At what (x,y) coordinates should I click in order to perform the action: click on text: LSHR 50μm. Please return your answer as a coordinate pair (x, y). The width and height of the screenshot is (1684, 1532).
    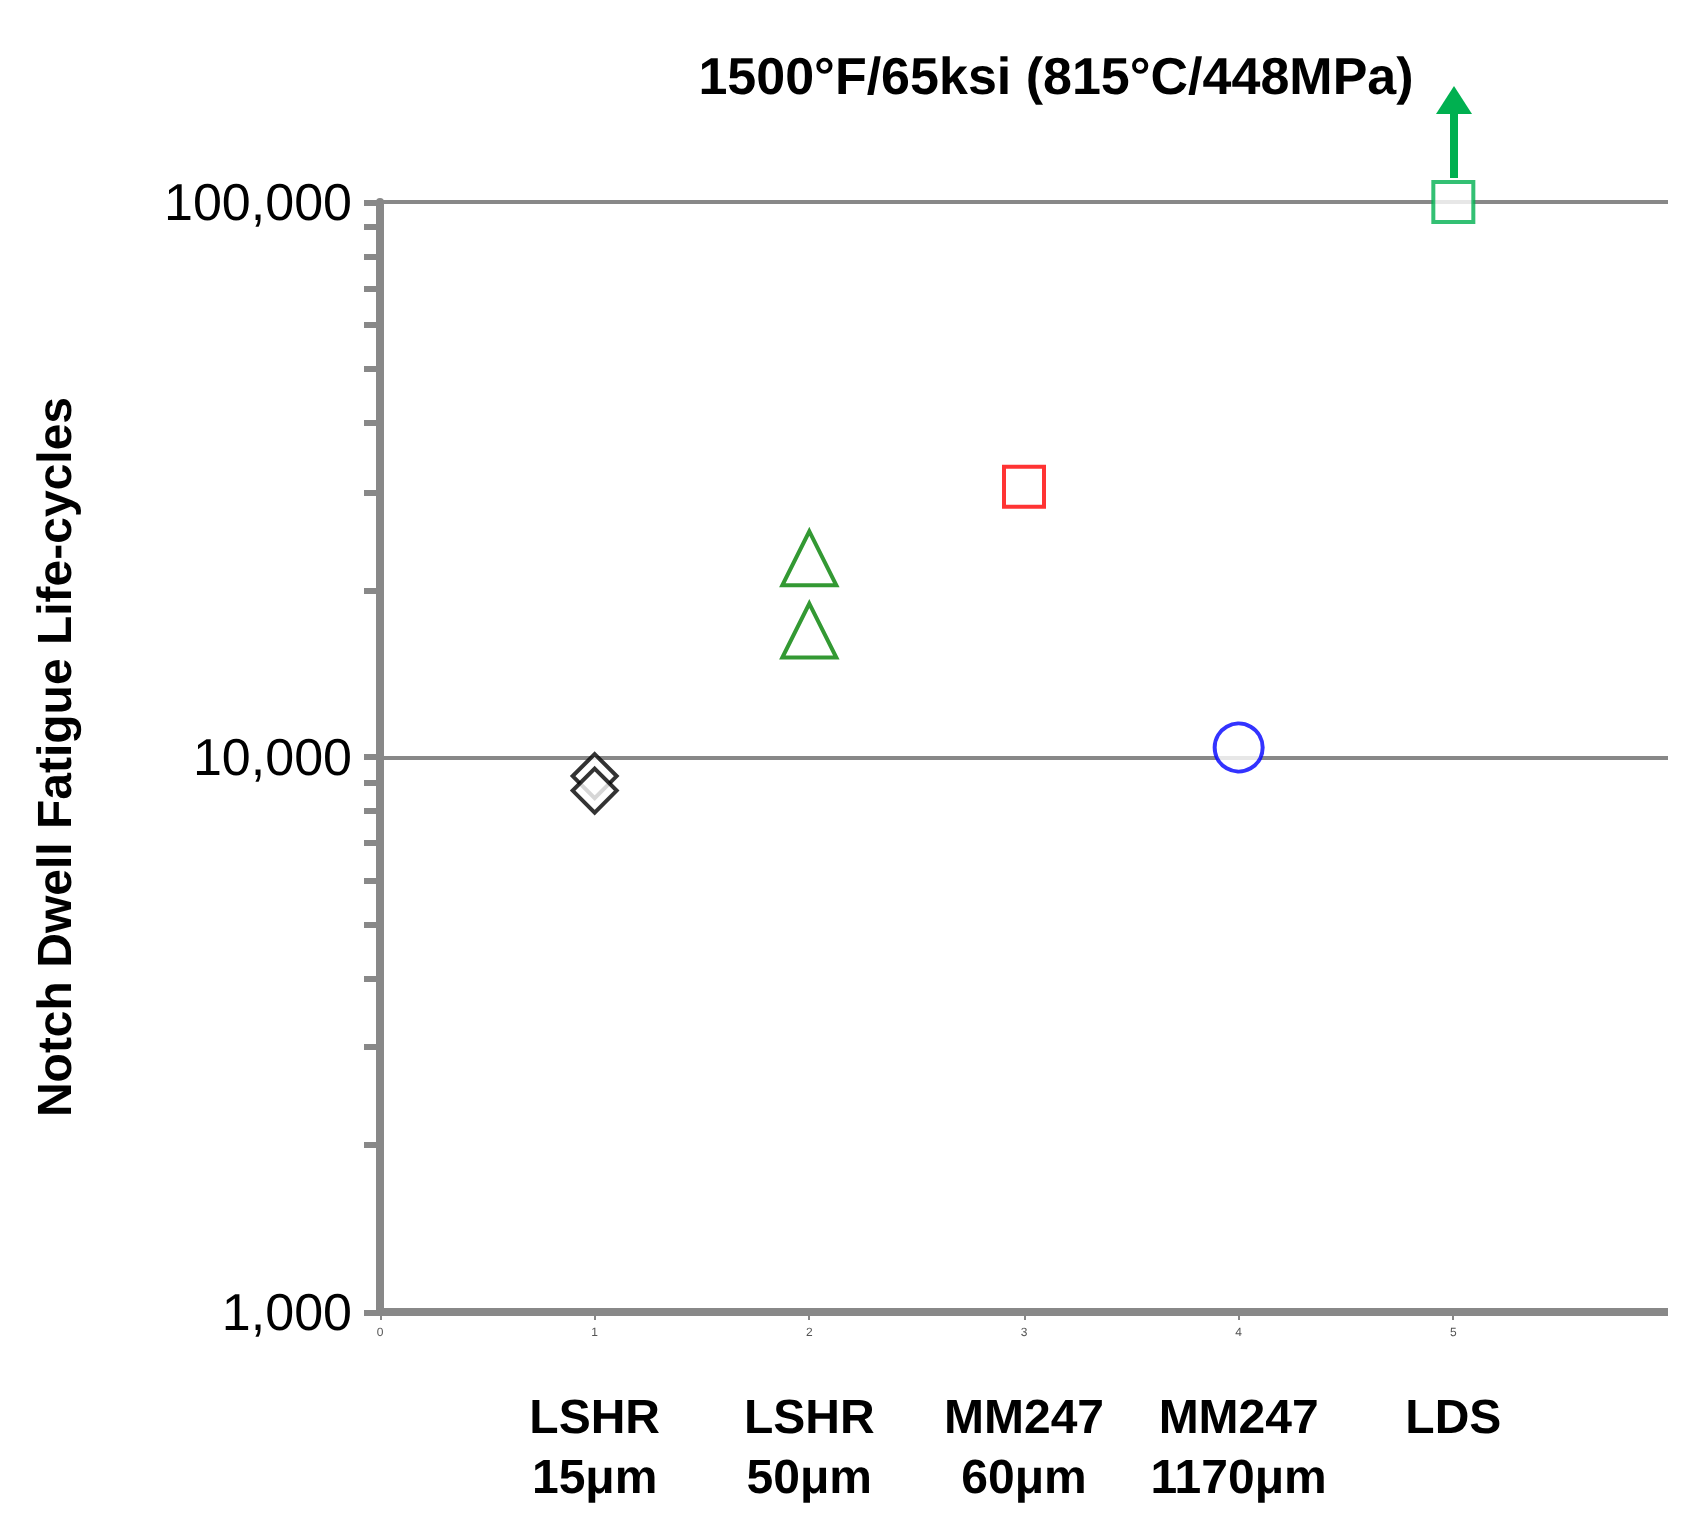
    Looking at the image, I should click on (809, 1448).